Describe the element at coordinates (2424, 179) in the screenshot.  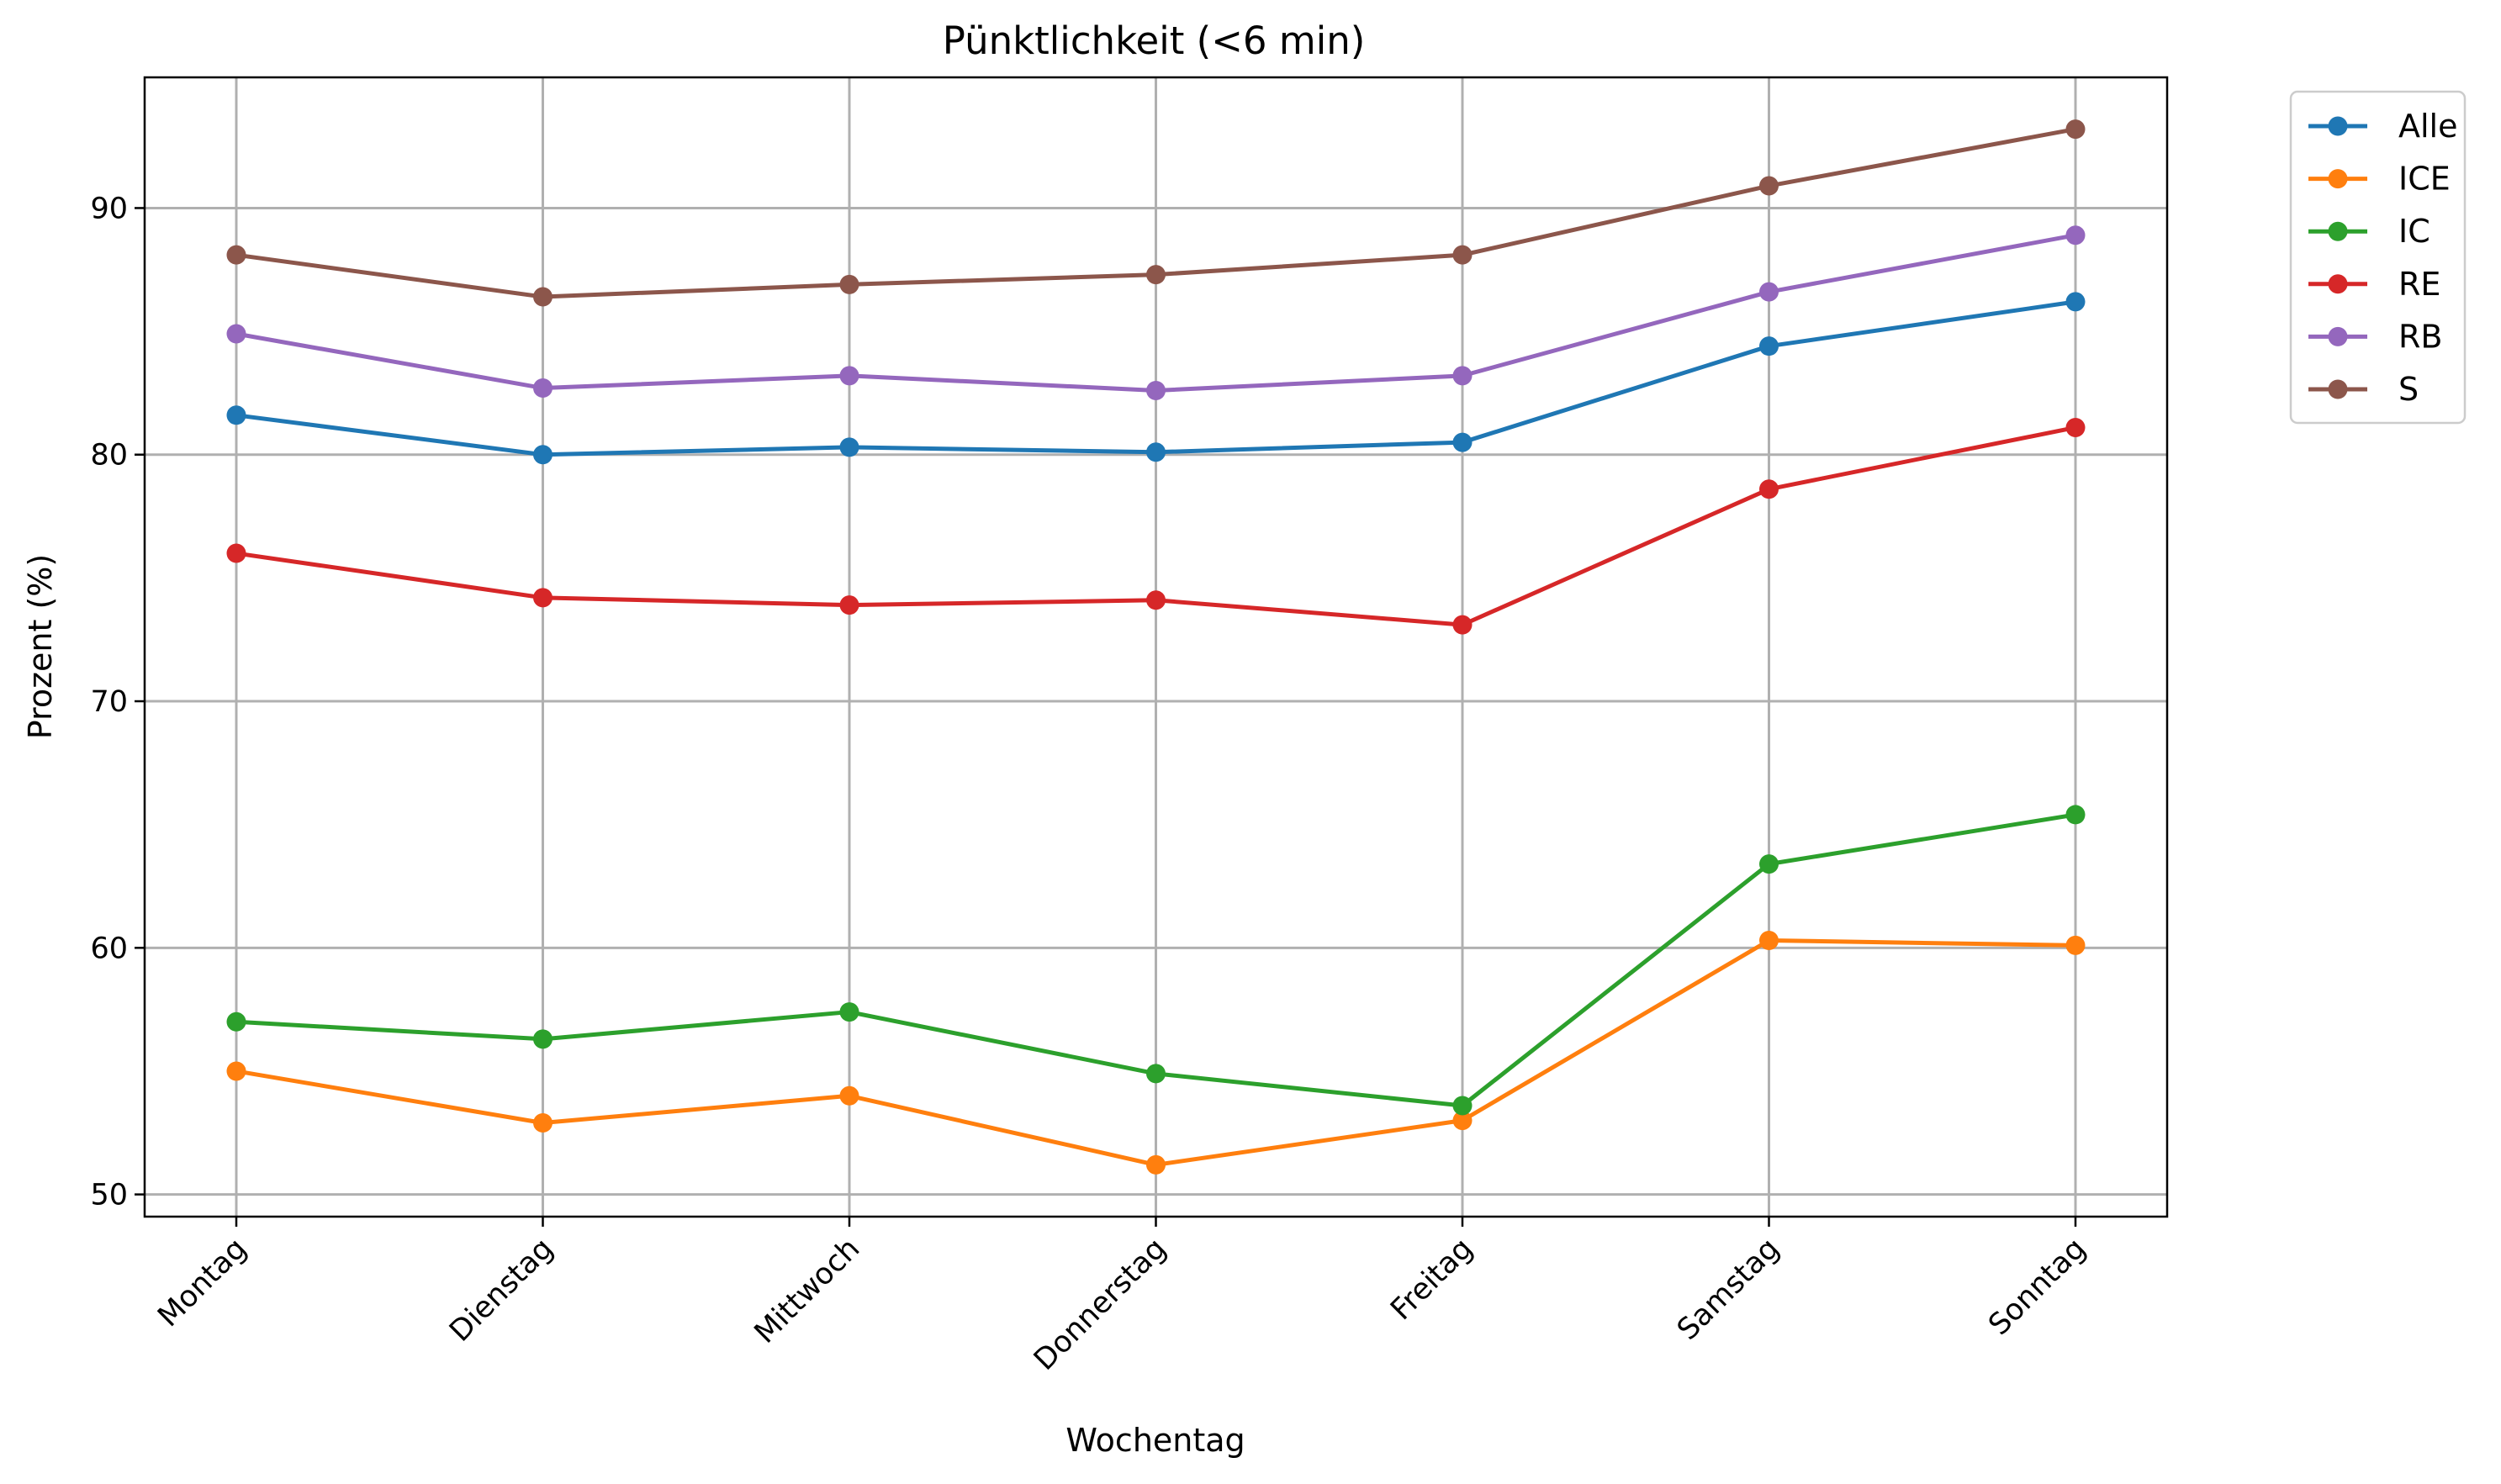
I see `legend-label-ice: ICE` at that location.